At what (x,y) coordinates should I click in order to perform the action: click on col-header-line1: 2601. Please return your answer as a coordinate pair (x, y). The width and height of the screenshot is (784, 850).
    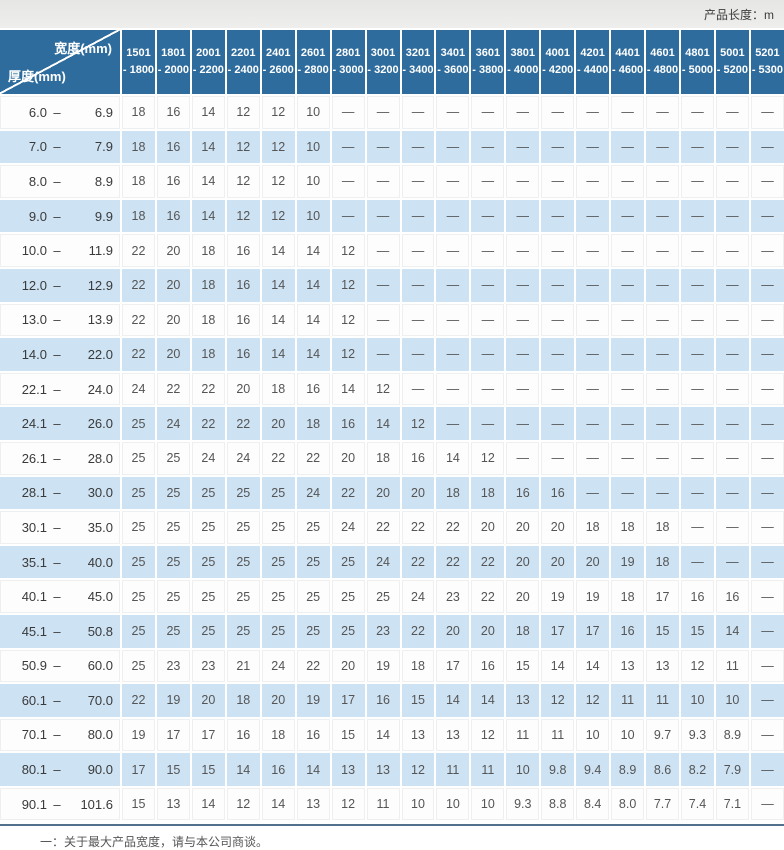
    Looking at the image, I should click on (313, 52).